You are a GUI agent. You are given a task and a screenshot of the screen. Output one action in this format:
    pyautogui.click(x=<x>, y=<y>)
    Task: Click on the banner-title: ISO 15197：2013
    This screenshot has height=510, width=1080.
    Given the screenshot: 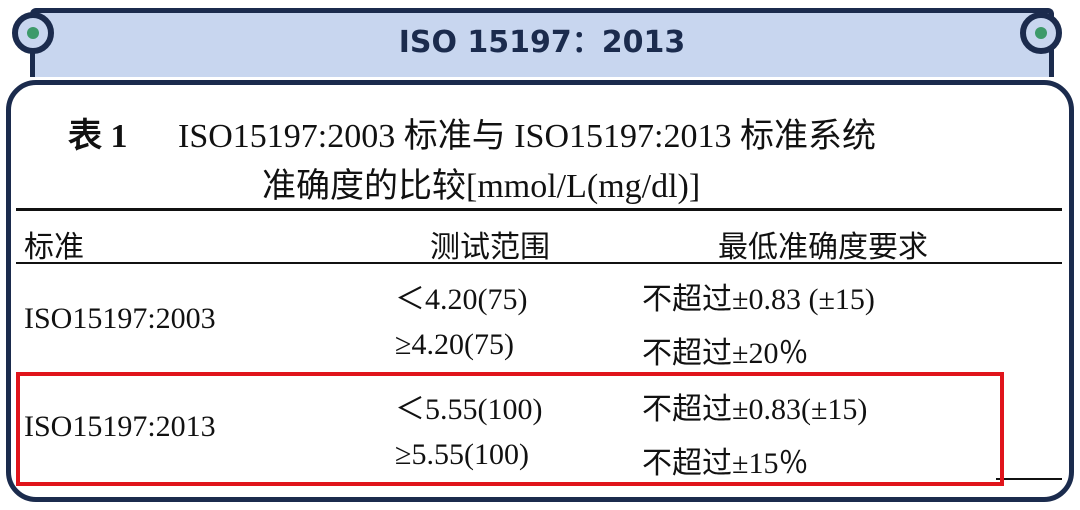 What is the action you would take?
    pyautogui.click(x=542, y=42)
    